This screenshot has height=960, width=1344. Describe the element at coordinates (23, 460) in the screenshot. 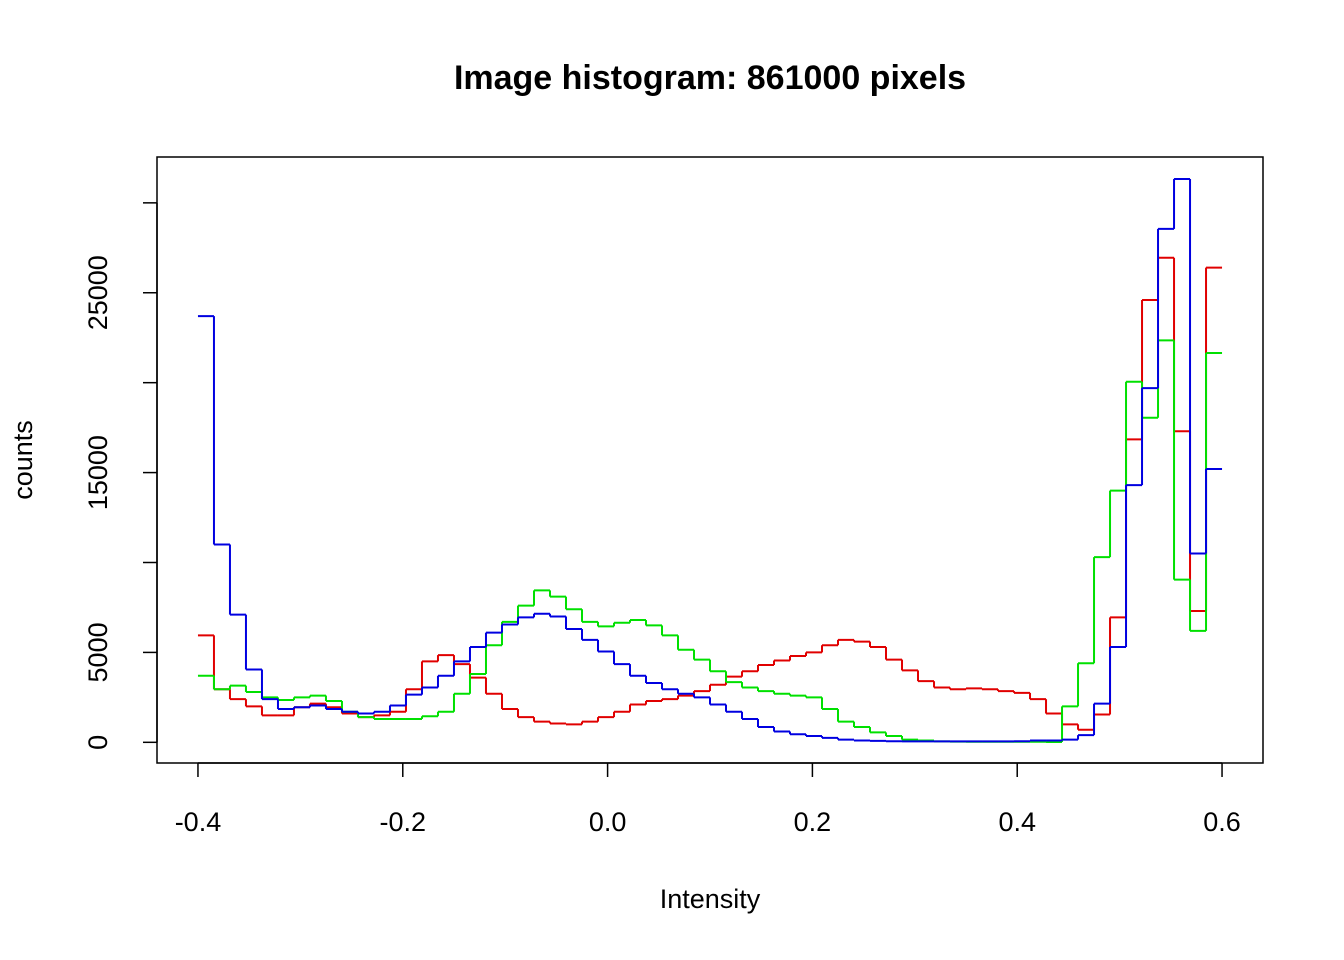

I see `y-axis-label: counts` at that location.